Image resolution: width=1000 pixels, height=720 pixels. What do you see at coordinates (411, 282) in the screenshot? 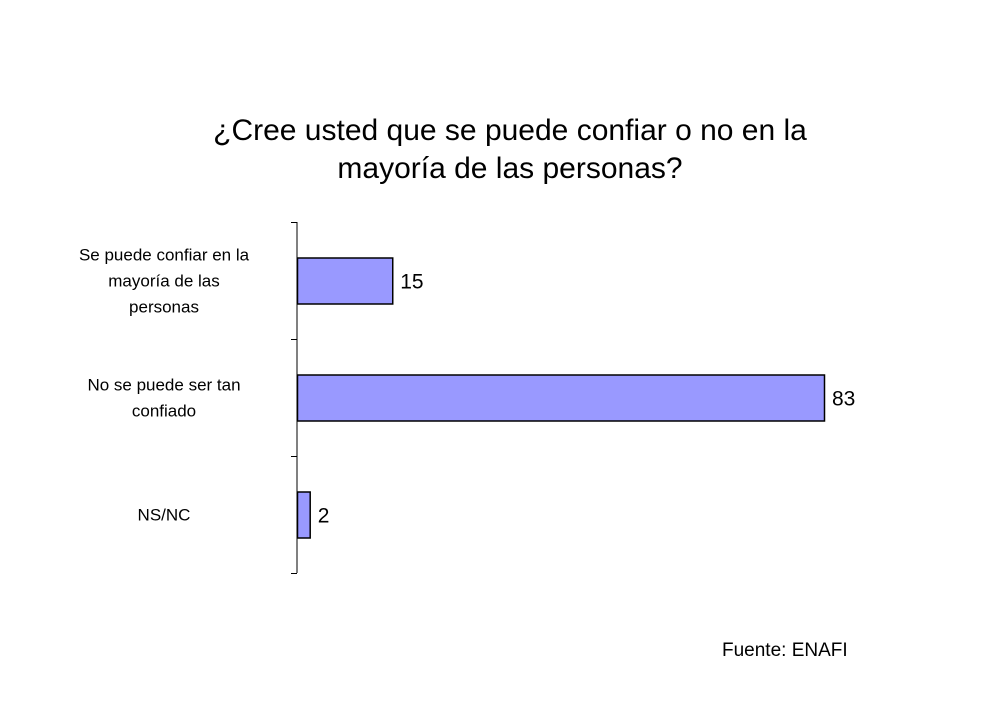
I see `data-label-1: 15` at bounding box center [411, 282].